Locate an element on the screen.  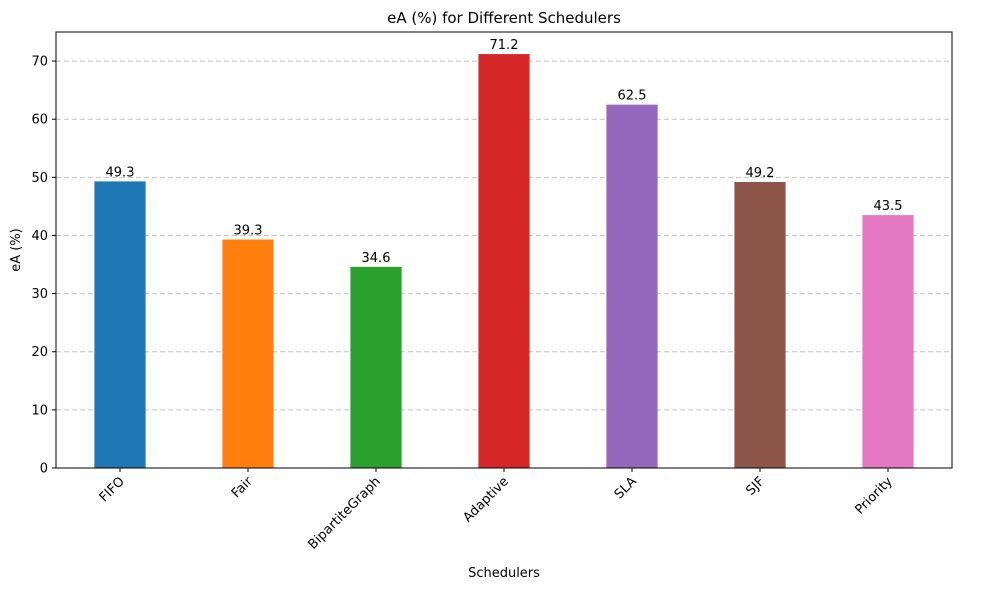
bar-adaptive is located at coordinates (504, 261).